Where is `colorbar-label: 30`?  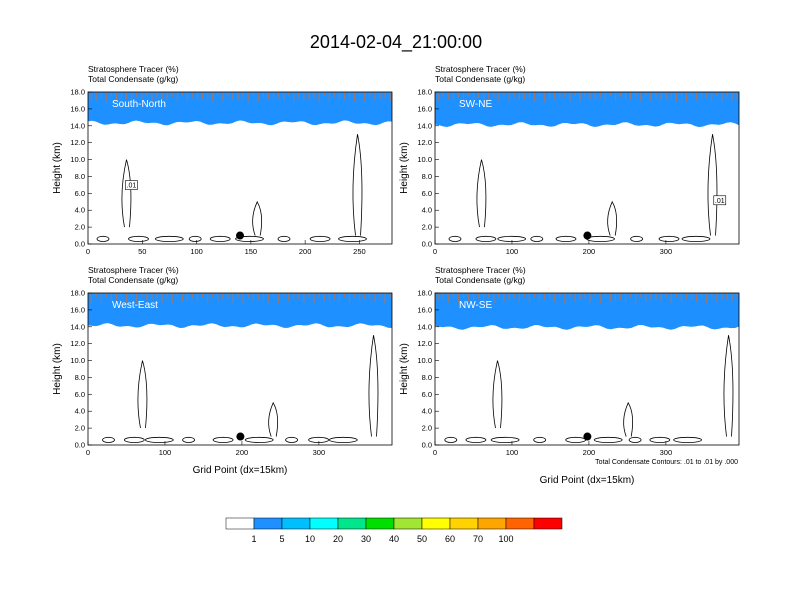
colorbar-label: 30 is located at coordinates (366, 539).